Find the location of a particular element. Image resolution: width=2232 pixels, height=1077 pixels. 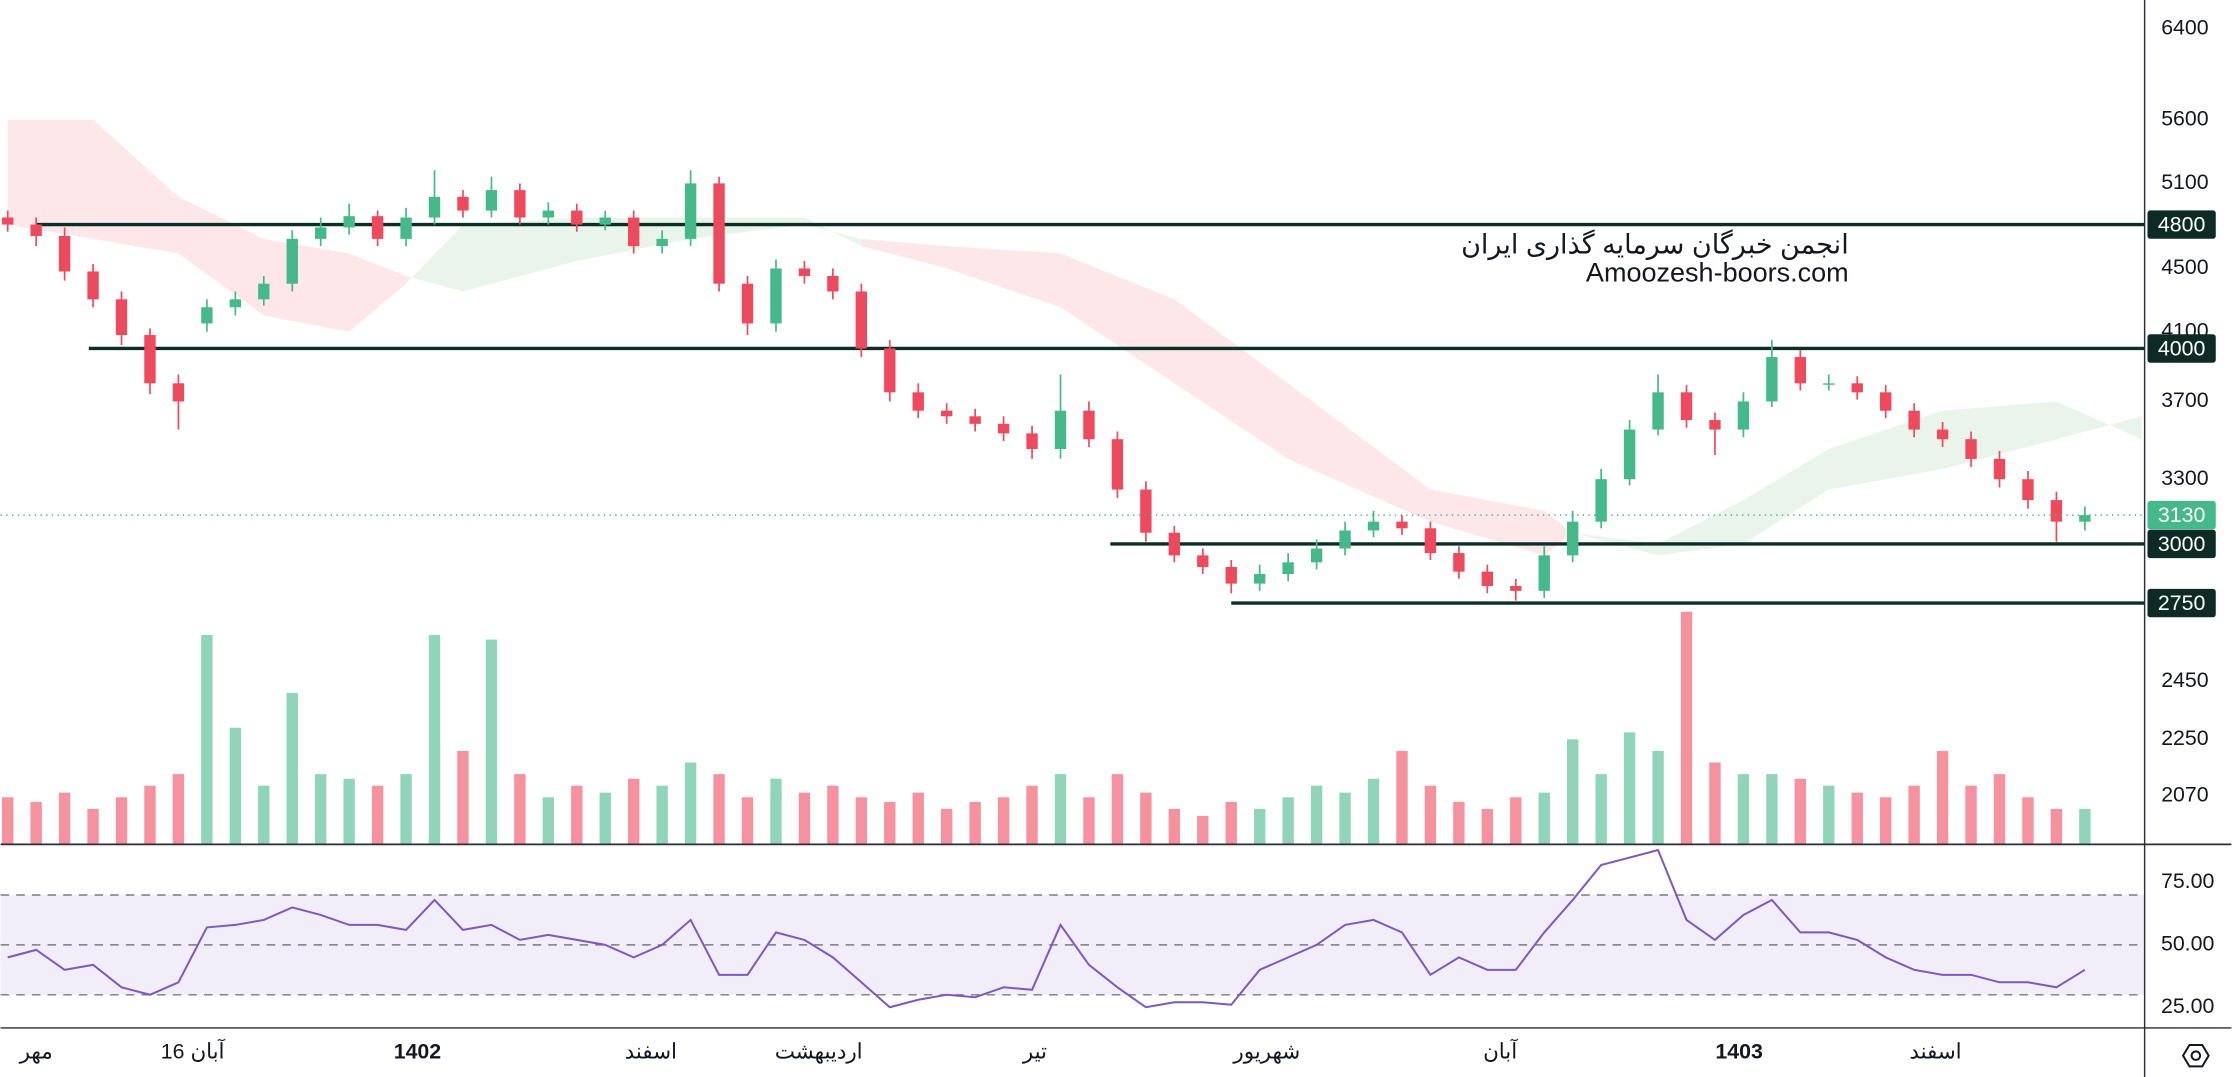

settings-dot is located at coordinates (2196, 1055).